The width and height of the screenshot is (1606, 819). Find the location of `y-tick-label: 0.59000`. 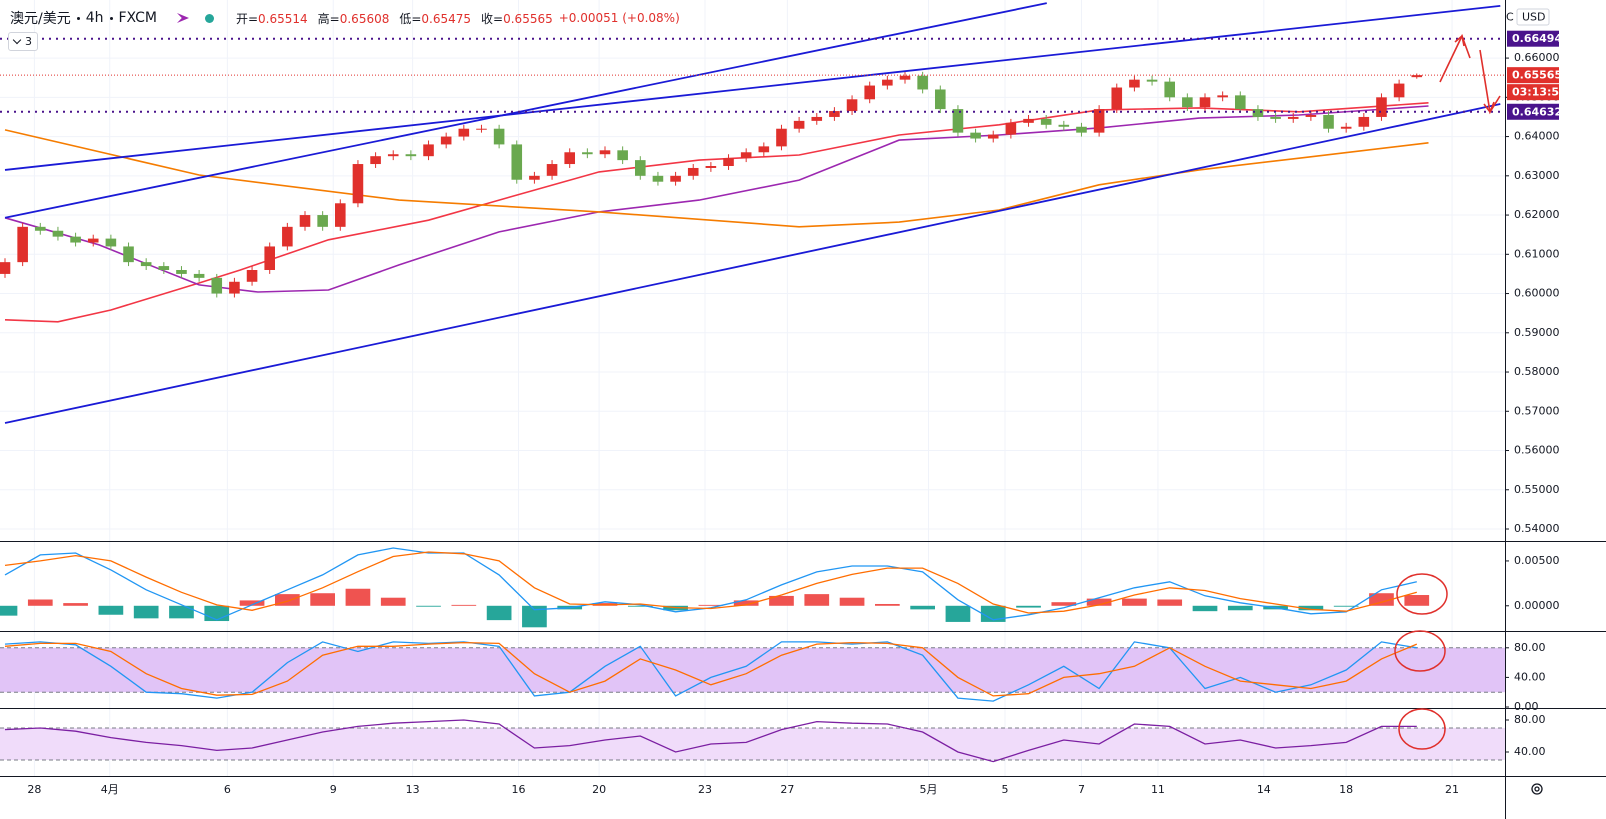

y-tick-label: 0.59000 is located at coordinates (1537, 332).